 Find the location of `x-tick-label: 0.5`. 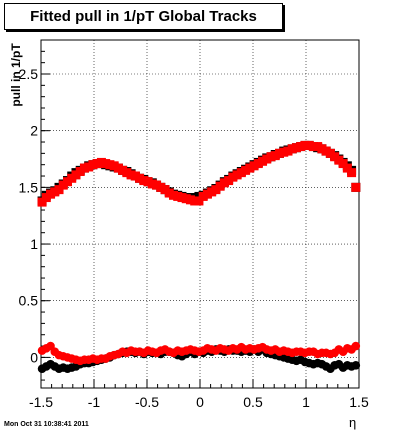

x-tick-label: 0.5 is located at coordinates (253, 402).